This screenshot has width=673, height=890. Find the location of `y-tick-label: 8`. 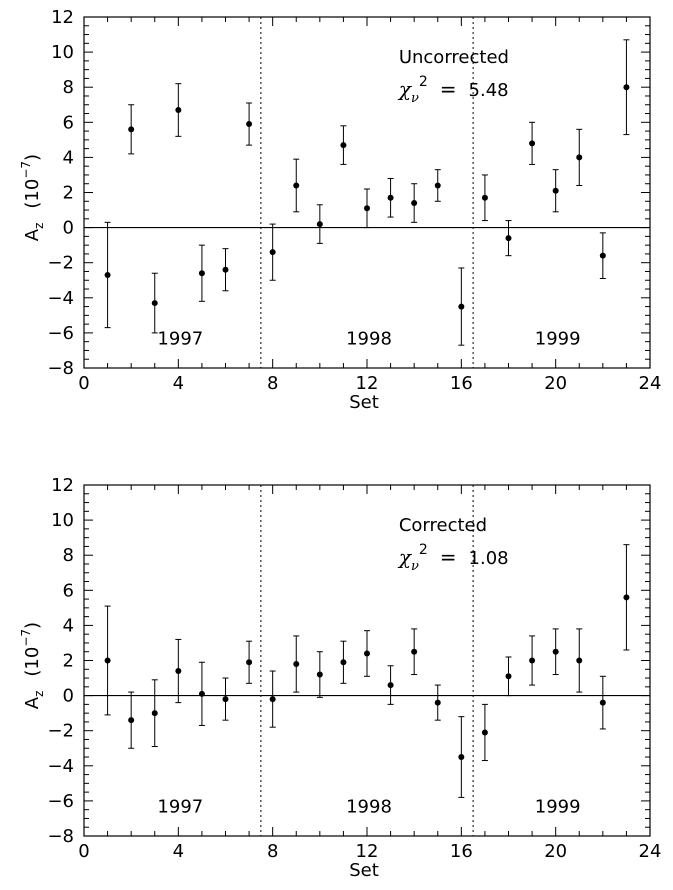

y-tick-label: 8 is located at coordinates (68, 87).